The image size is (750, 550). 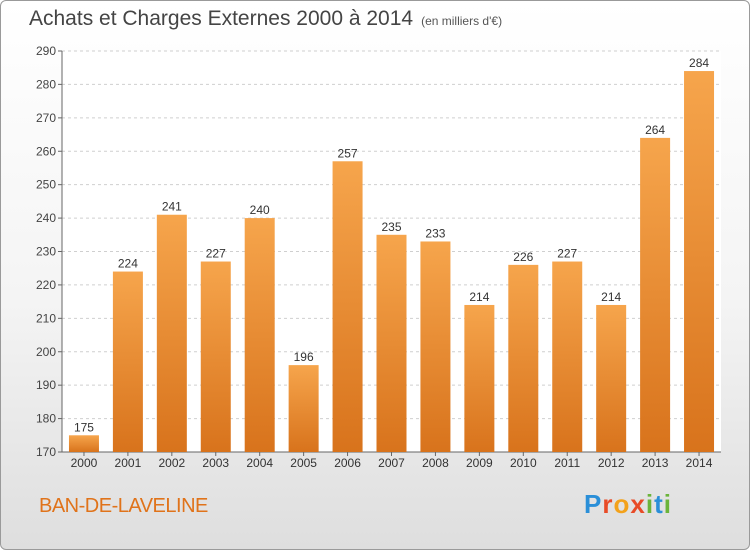 I want to click on x-tick-label: 2006, so click(x=347, y=463).